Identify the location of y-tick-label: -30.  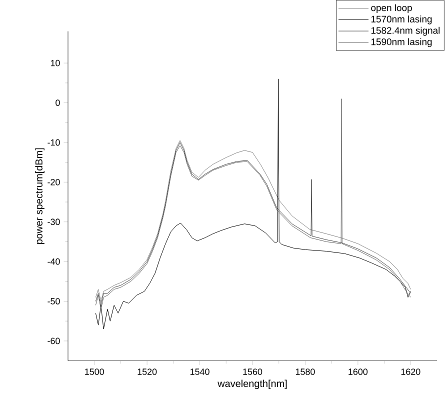
(54, 222).